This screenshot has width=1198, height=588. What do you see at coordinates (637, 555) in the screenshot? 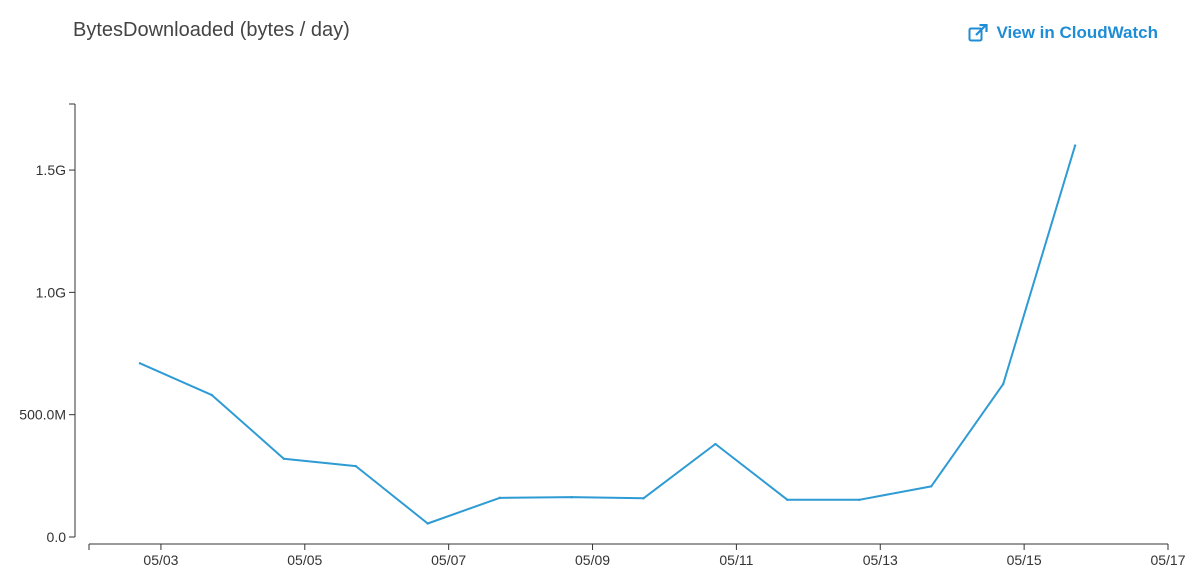
I see `x-axis: 05/03 05/05 05/07 05/09 05/11 05/13 05/15 05/17` at bounding box center [637, 555].